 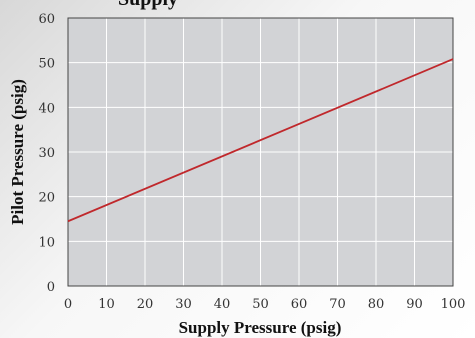 What do you see at coordinates (46, 108) in the screenshot?
I see `y-tick-label: 40` at bounding box center [46, 108].